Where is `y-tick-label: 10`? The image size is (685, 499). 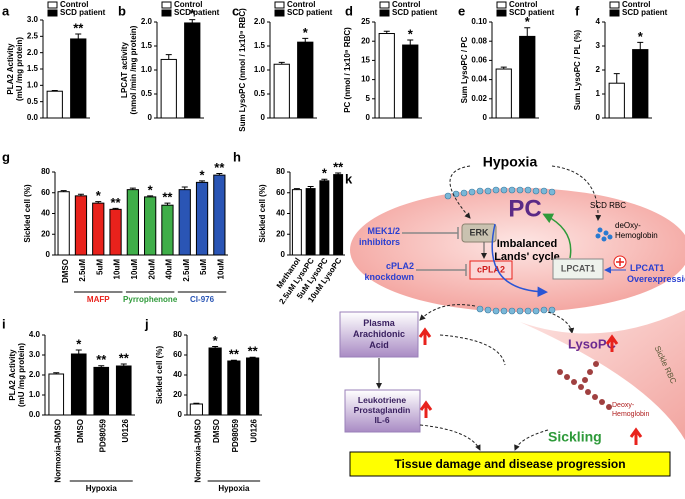 y-tick-label: 10 is located at coordinates (365, 79).